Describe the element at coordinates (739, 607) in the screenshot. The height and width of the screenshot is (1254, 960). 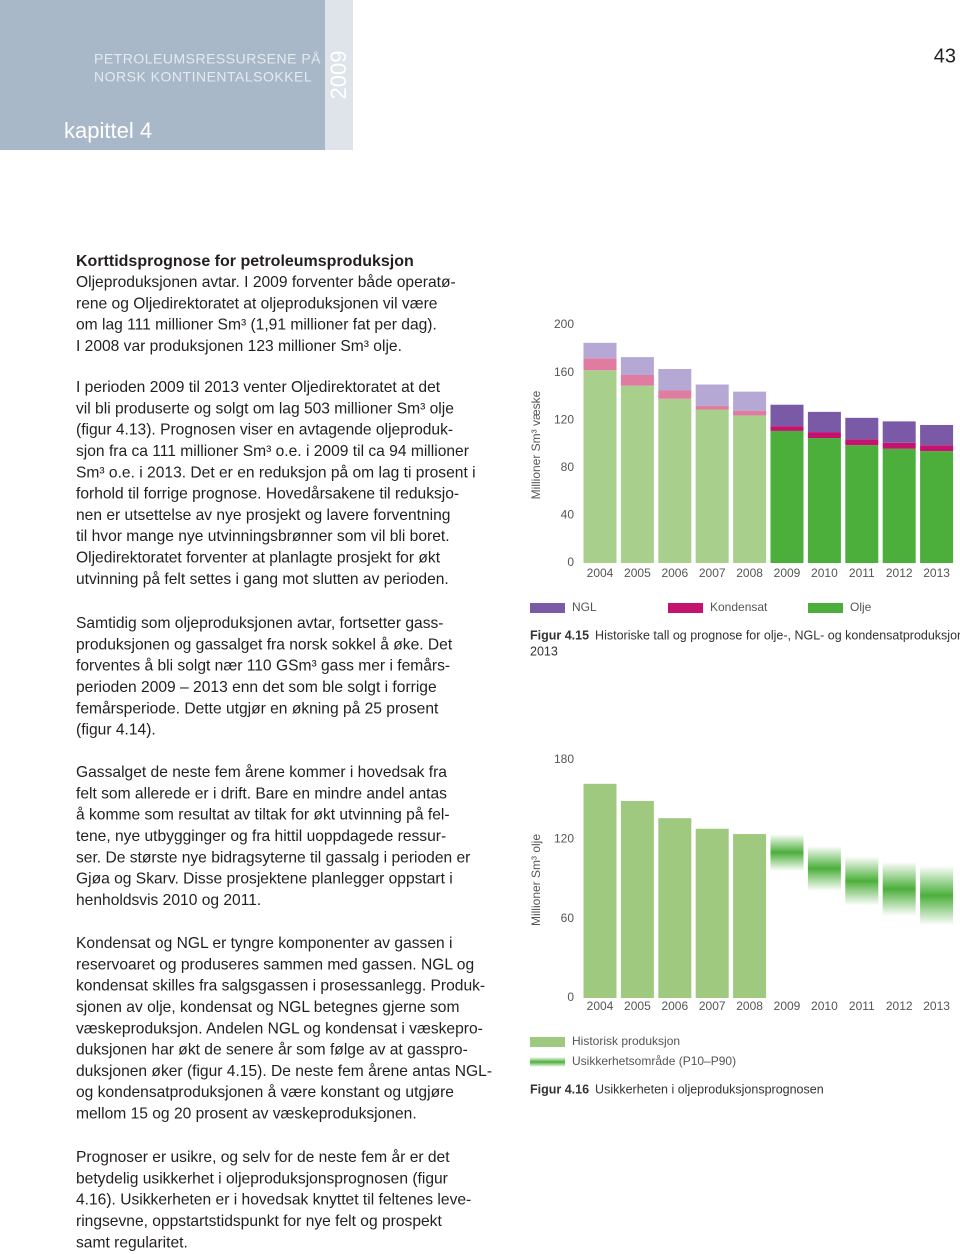
I see `legend-label: Kondensat` at that location.